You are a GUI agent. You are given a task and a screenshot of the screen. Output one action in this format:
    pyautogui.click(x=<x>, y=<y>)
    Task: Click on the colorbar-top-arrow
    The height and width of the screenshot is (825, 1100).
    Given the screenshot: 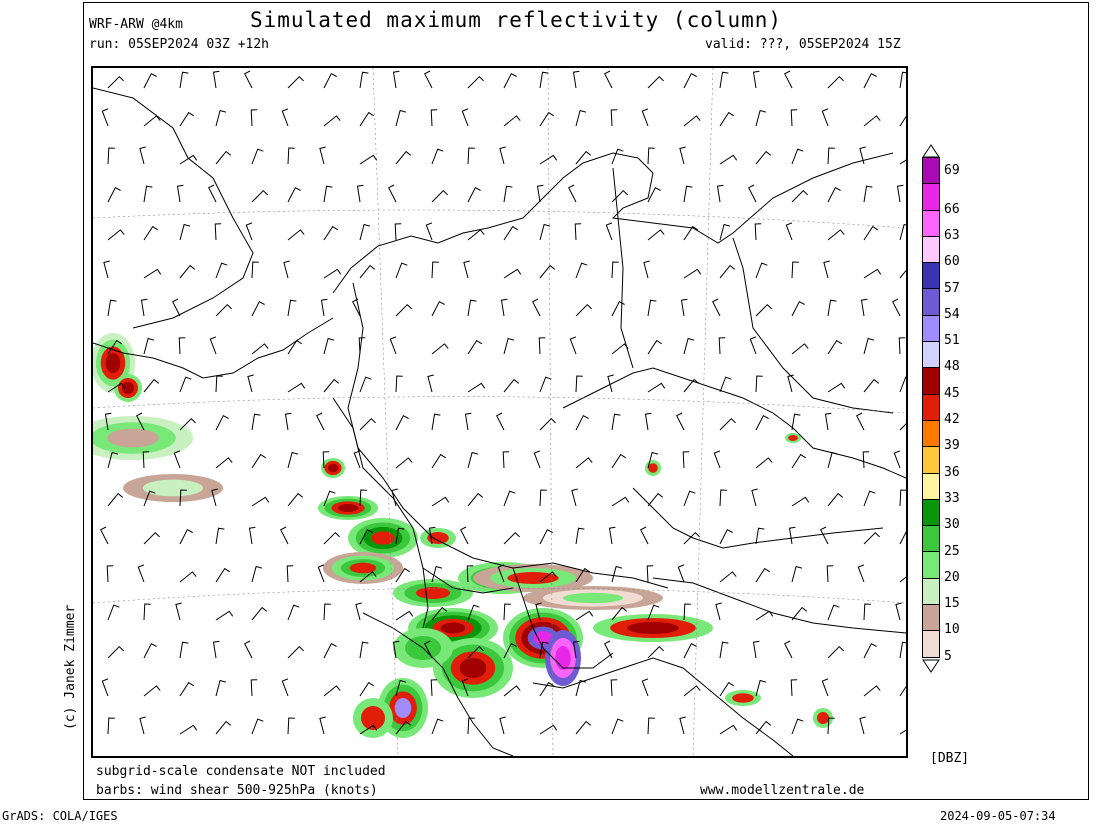 What is the action you would take?
    pyautogui.click(x=931, y=151)
    